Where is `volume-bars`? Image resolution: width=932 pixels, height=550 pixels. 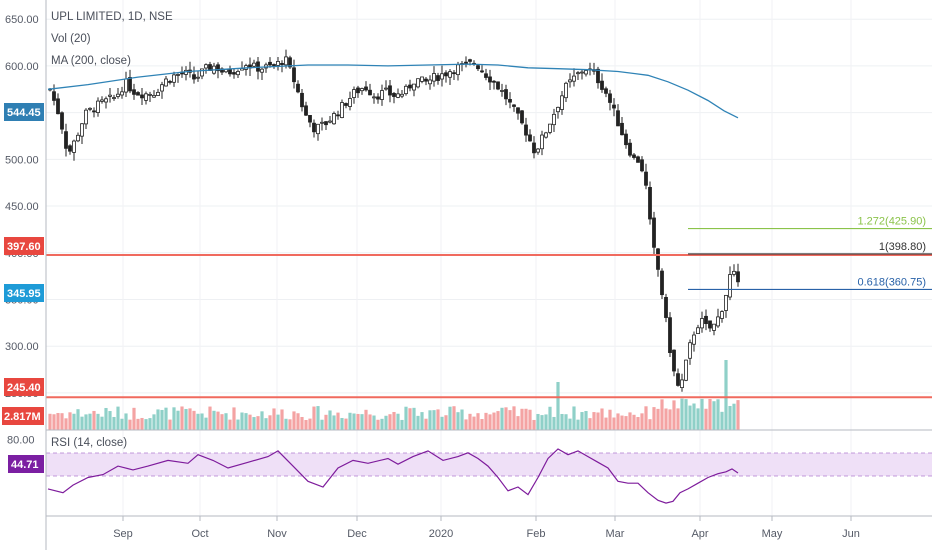
volume-bars is located at coordinates (394, 395).